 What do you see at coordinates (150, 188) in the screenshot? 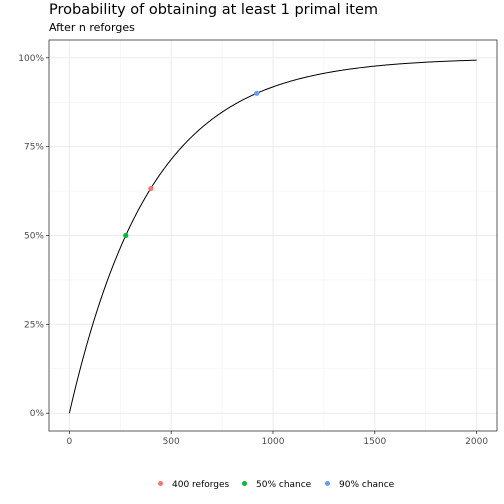
I see `data-point-400-reforges` at bounding box center [150, 188].